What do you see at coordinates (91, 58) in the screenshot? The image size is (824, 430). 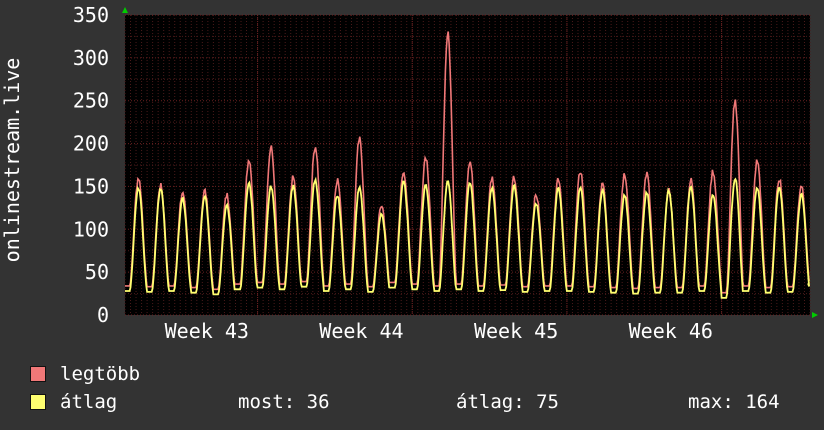 I see `y-tick-label: 300` at bounding box center [91, 58].